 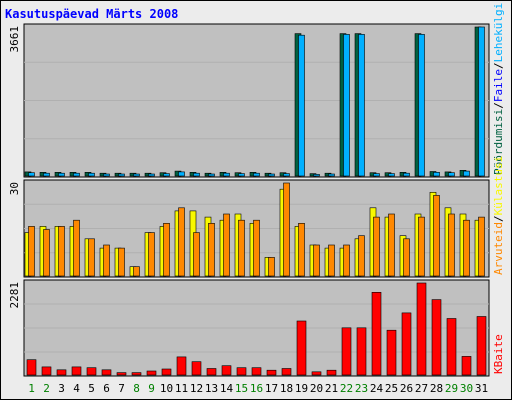 I want to click on legend-entry: Faile, so click(x=498, y=85).